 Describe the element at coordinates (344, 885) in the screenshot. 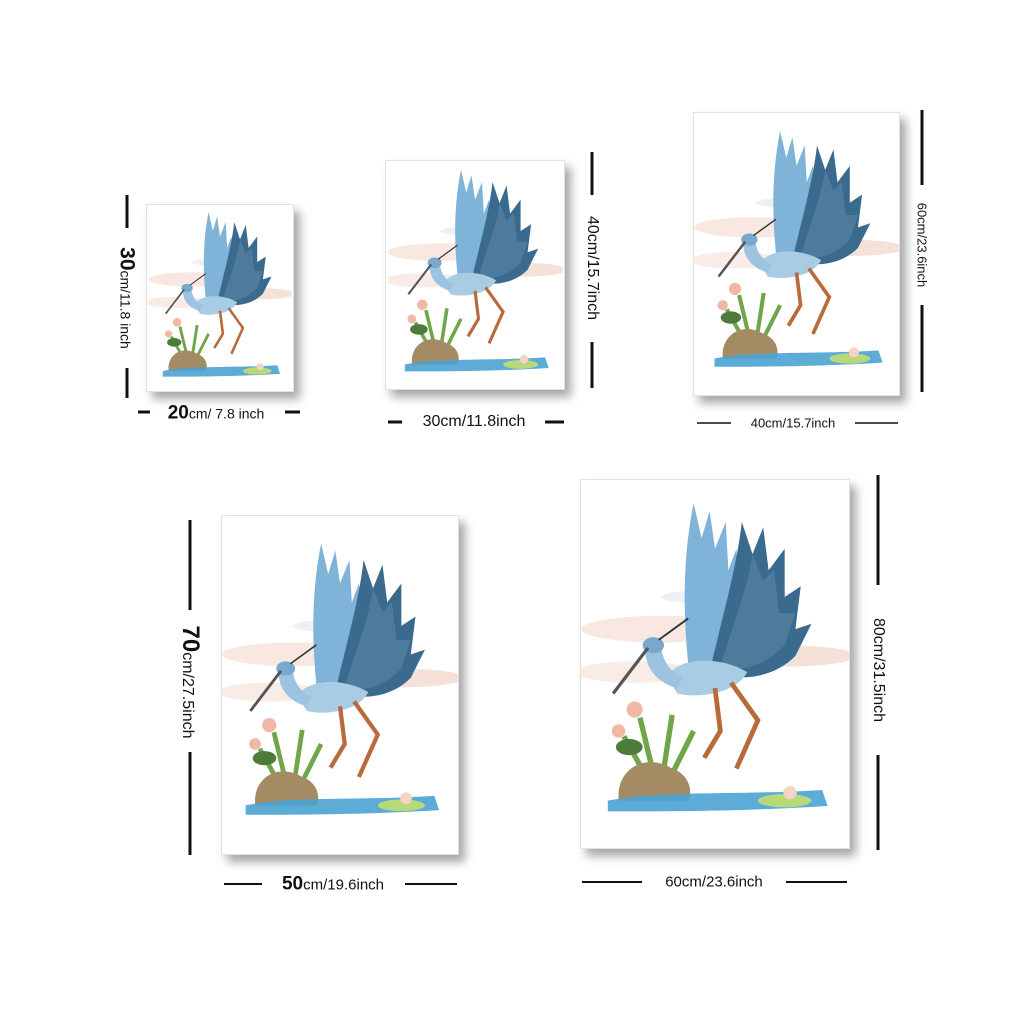

I see `print4-width-unit: cm/19.6inch` at that location.